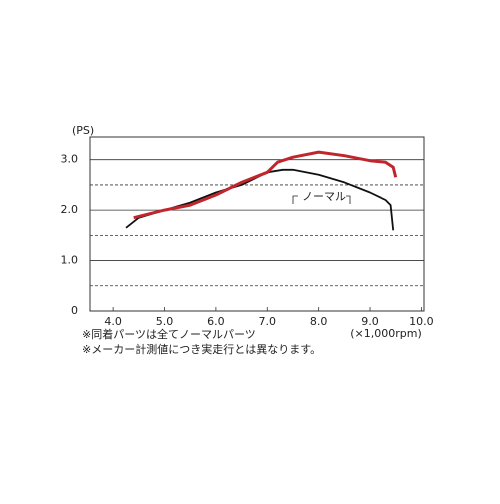  I want to click on y-tick-label: 3.0, so click(70, 159).